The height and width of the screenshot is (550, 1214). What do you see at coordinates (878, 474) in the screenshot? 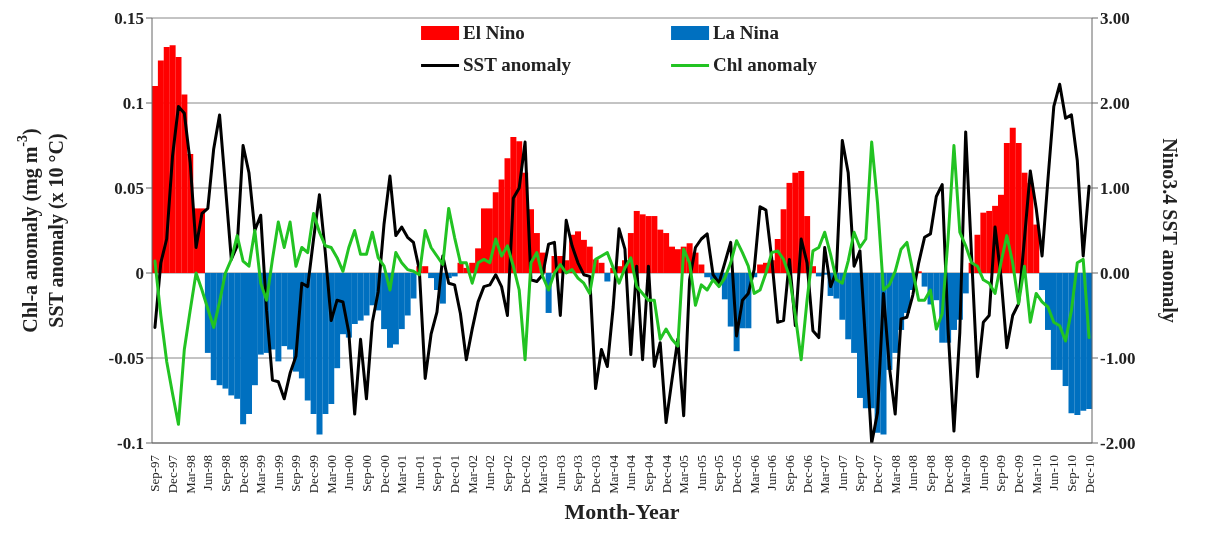
I see `x-tick-label: Dec-07` at bounding box center [878, 474].